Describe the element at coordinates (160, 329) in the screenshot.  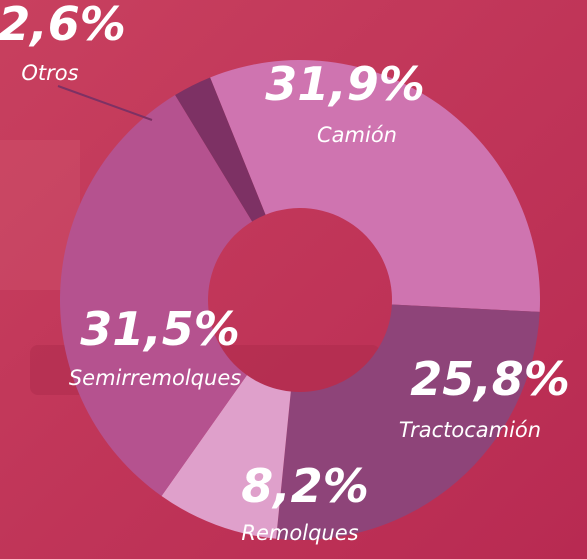
I see `value-label: 31,5%` at that location.